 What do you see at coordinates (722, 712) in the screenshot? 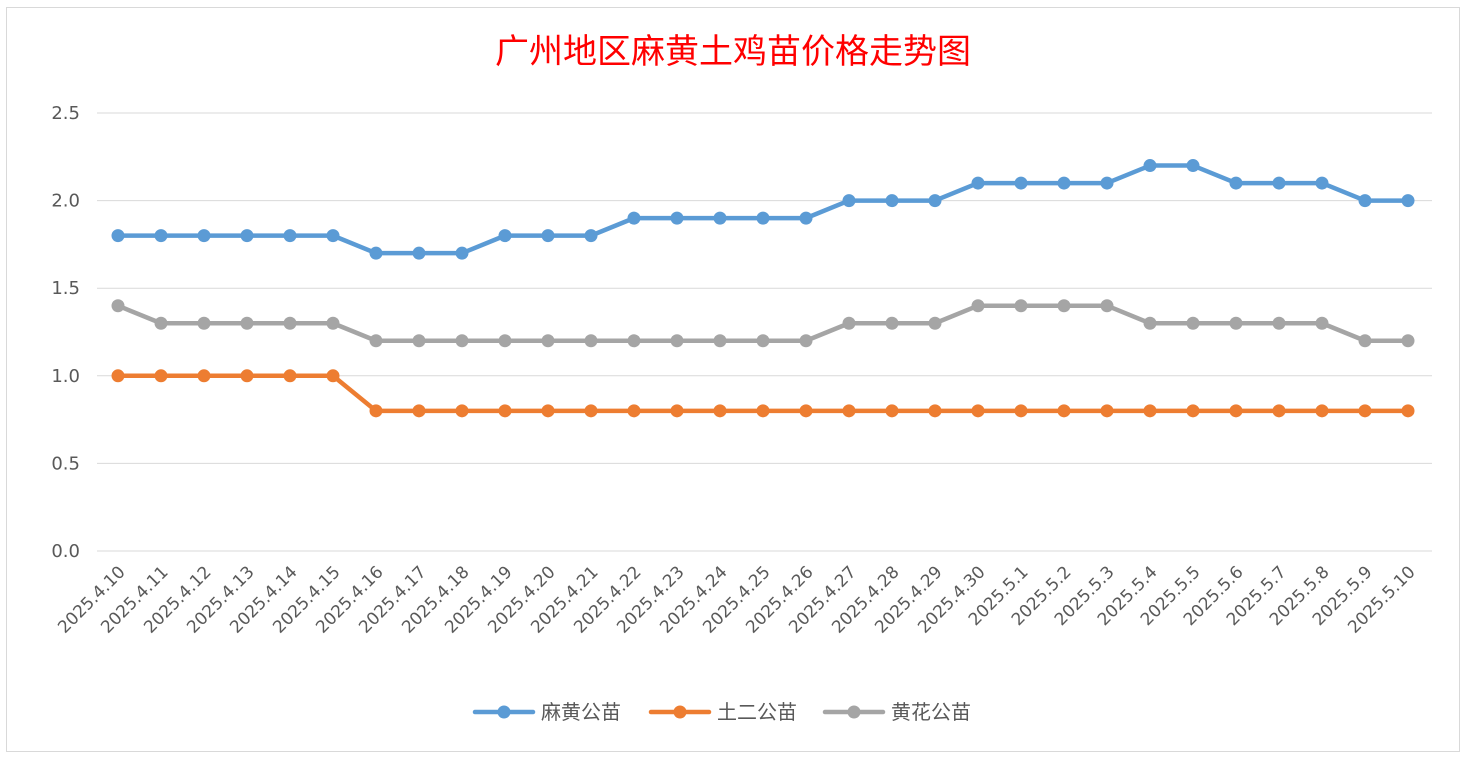
I see `legend-item: 土二公苗` at bounding box center [722, 712].